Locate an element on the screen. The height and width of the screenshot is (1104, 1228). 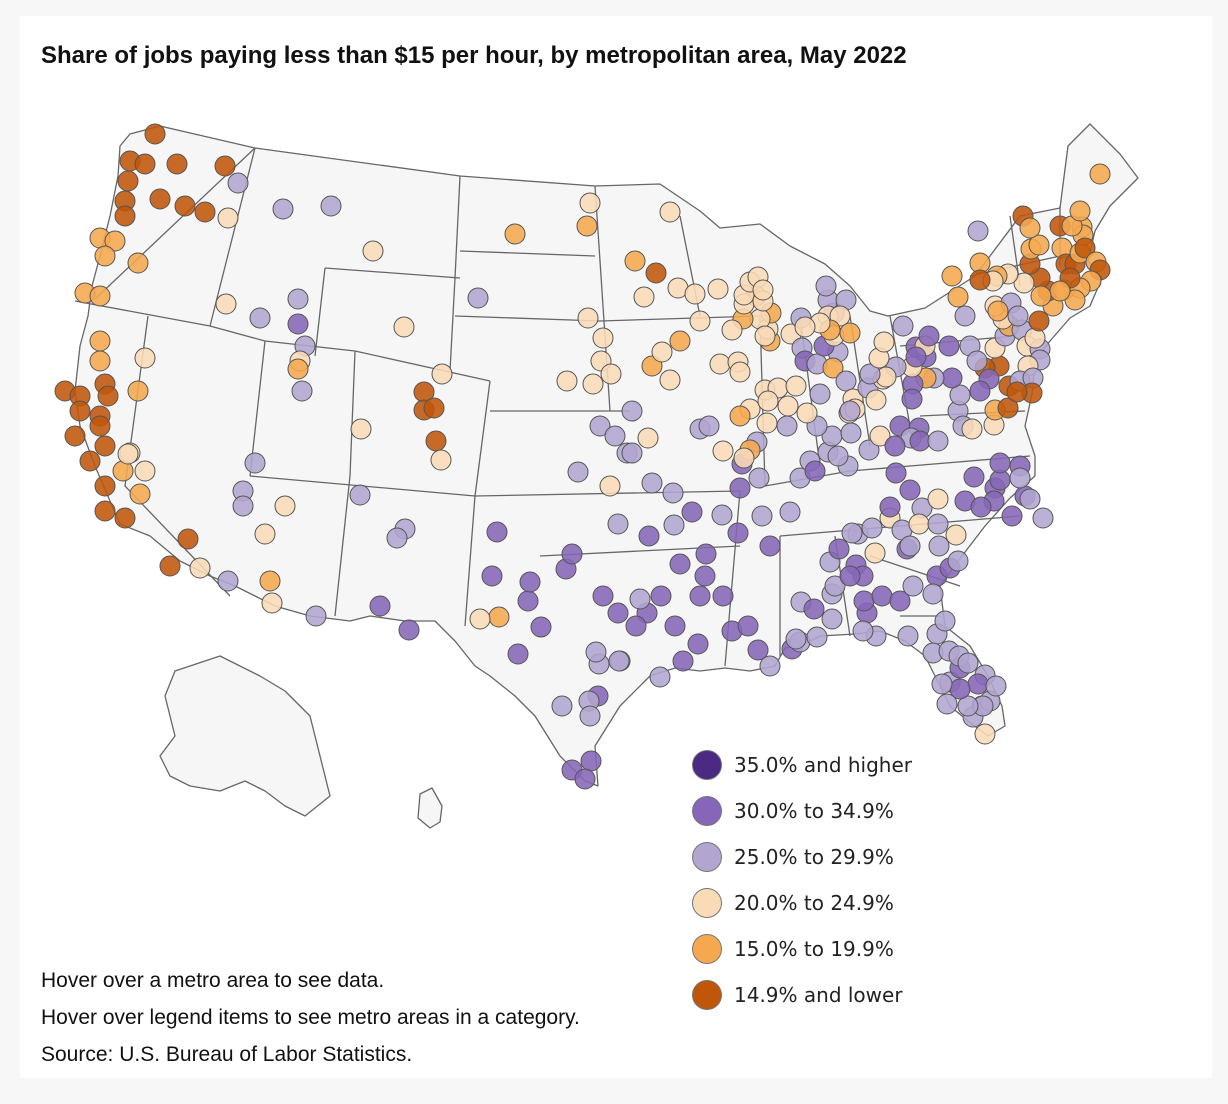
legend-item-35-and-higher: 35.0% and higher is located at coordinates (802, 765).